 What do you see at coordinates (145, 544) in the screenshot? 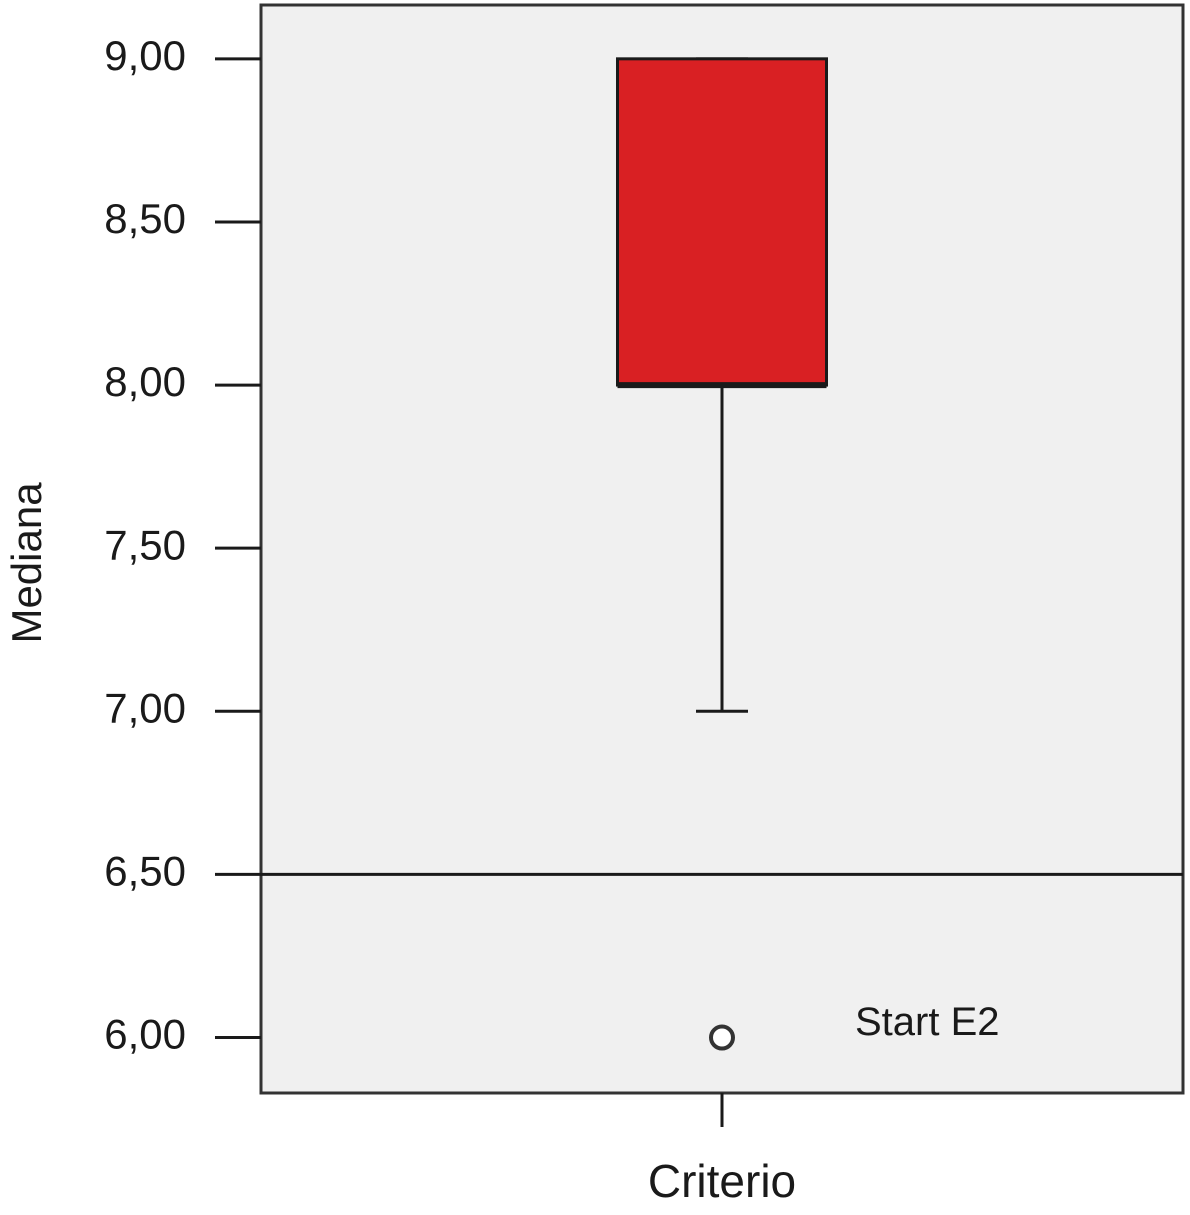
I see `y-tick-label: 7,50` at bounding box center [145, 544].